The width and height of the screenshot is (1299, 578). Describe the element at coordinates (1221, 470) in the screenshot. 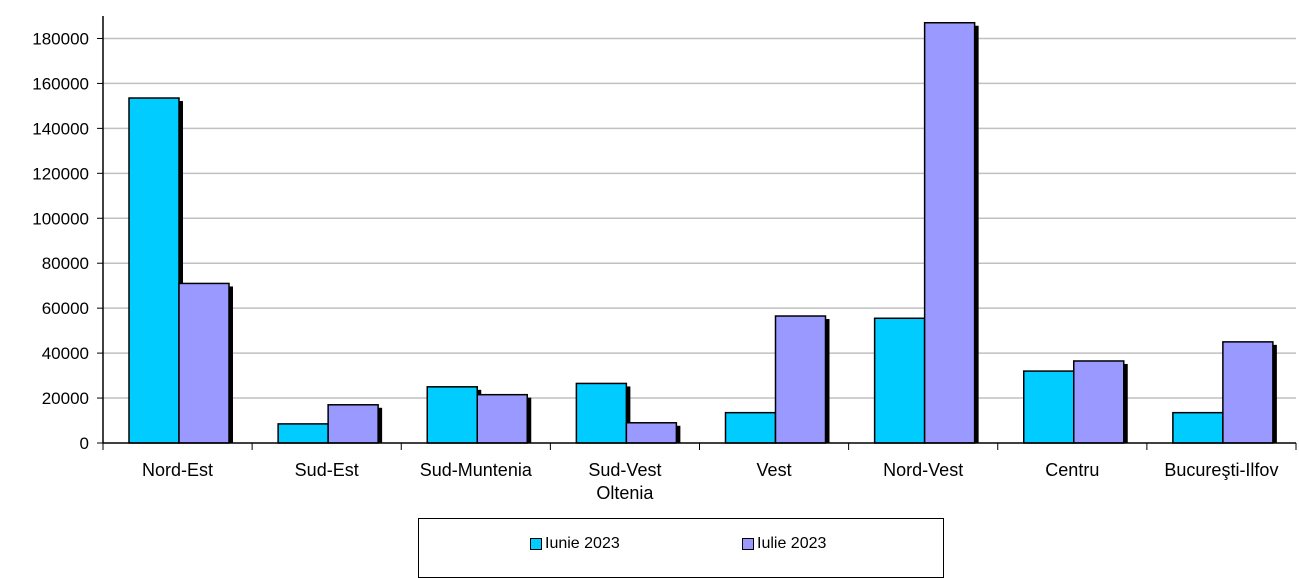

I see `x-category-label: Bucureşti-Ilfov` at that location.